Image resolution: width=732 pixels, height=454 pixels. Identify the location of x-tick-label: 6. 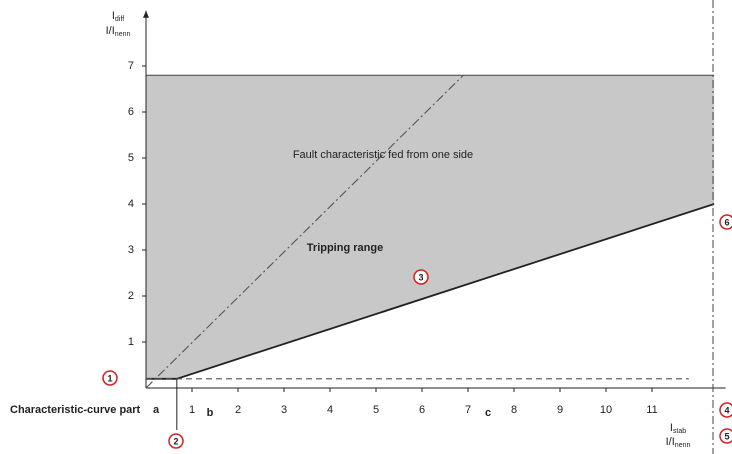
(422, 410).